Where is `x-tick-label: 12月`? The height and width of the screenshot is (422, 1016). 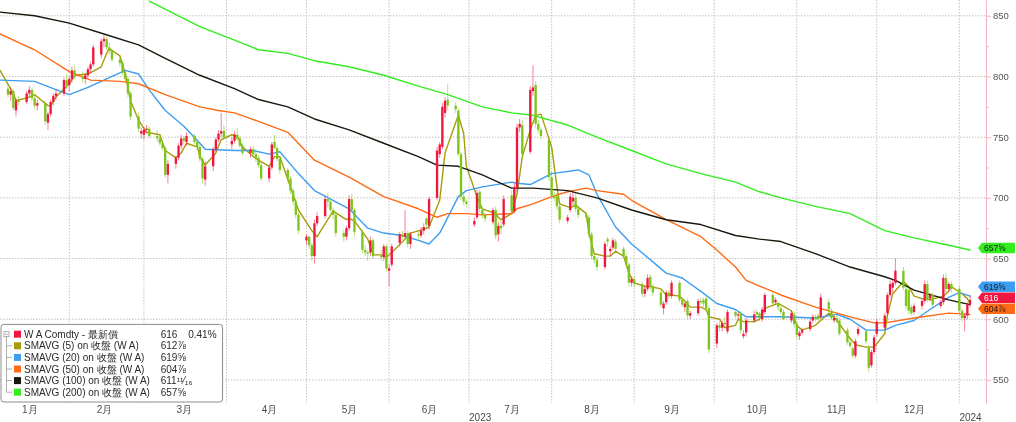 x-tick-label: 12月 is located at coordinates (914, 410).